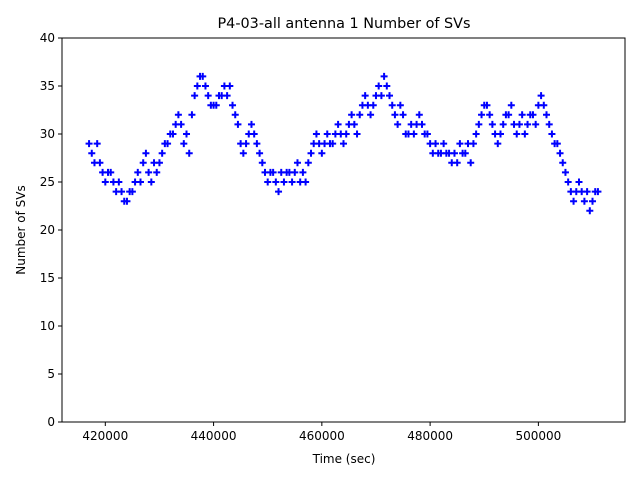 This screenshot has height=480, width=640. I want to click on x-tick-label: 420000, so click(105, 436).